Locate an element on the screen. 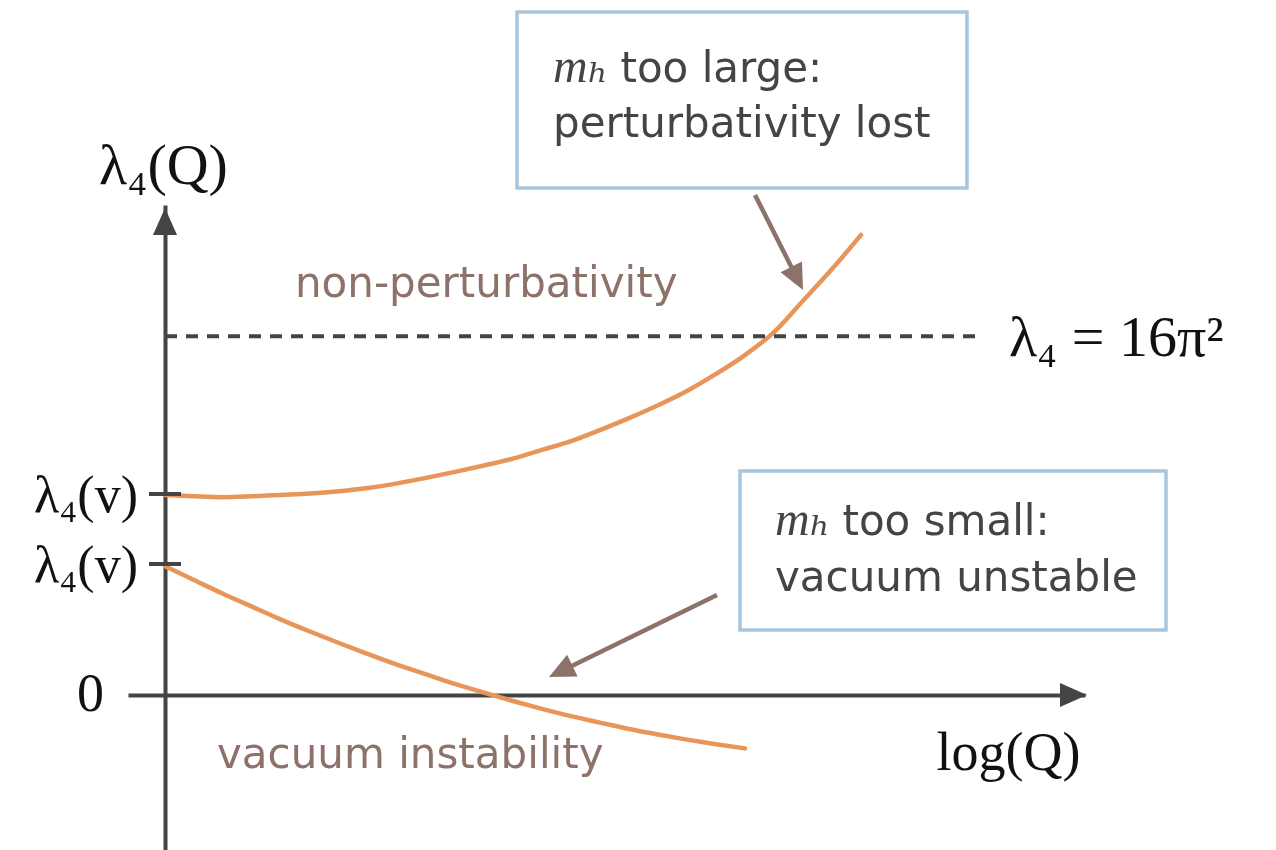 Image resolution: width=1276 pixels, height=850 pixels. annotation: non-perturbativity is located at coordinates (486, 282).